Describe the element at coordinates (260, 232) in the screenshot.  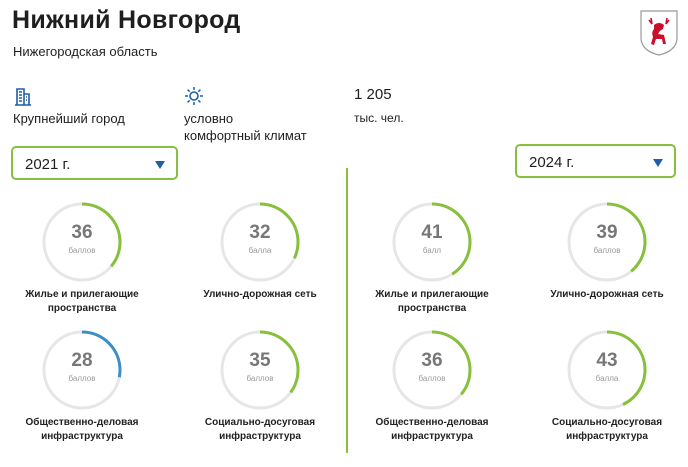
I see `score-value: 32` at that location.